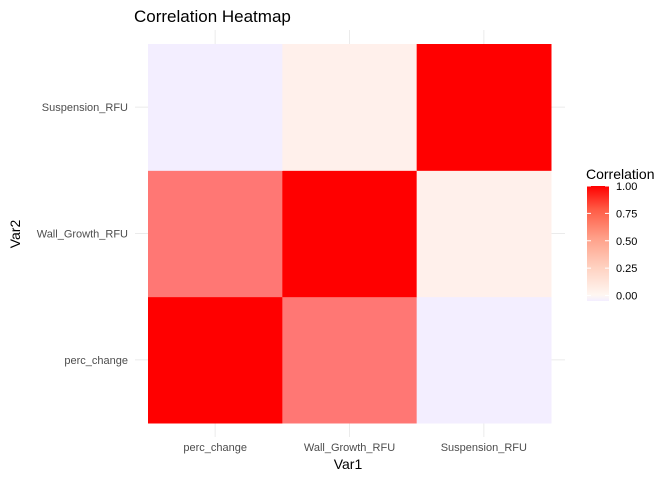 The height and width of the screenshot is (480, 672). Describe the element at coordinates (626, 242) in the screenshot. I see `legend-tick-label: 0.50` at that location.